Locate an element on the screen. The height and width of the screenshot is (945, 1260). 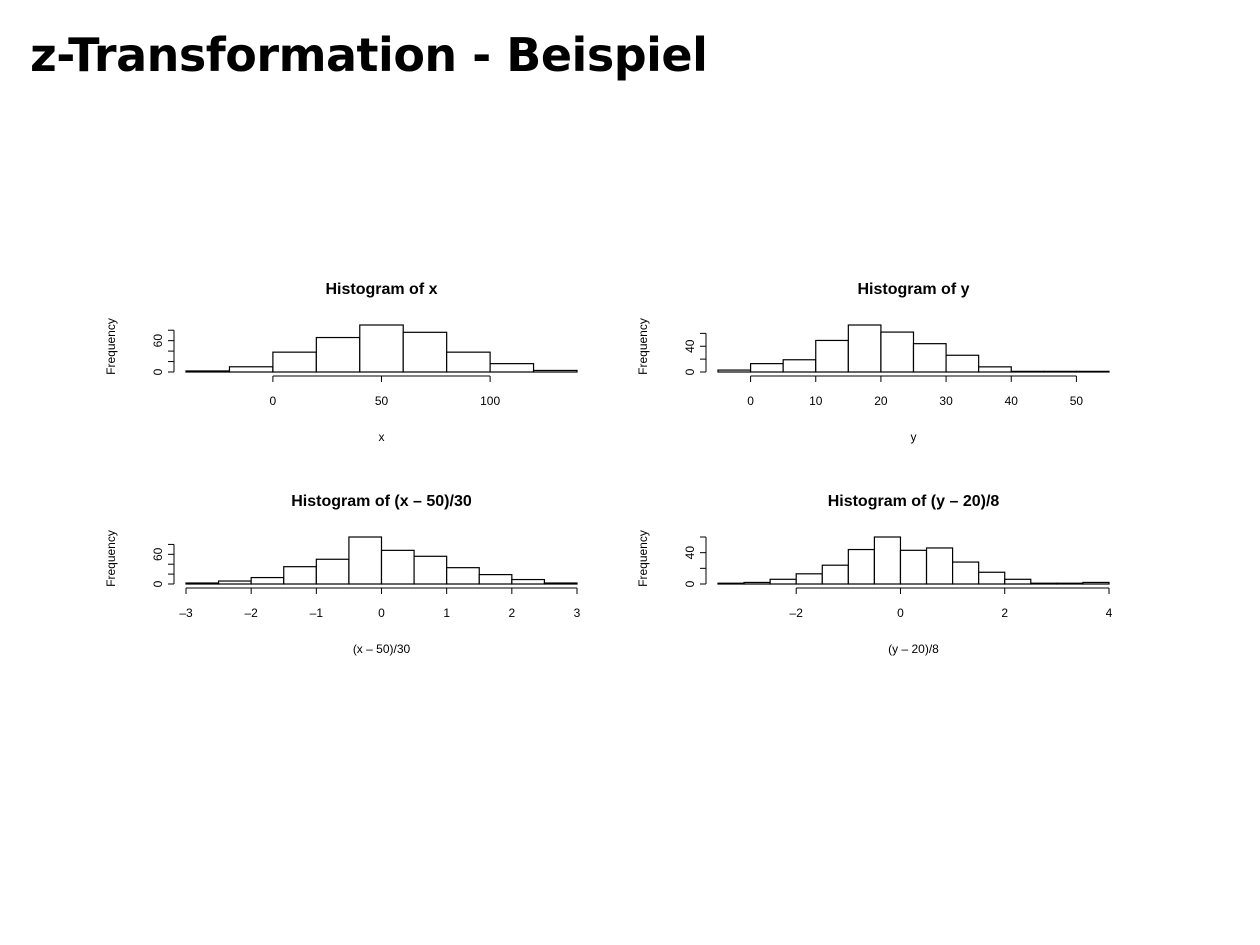
x-axis-label: x is located at coordinates (382, 437).